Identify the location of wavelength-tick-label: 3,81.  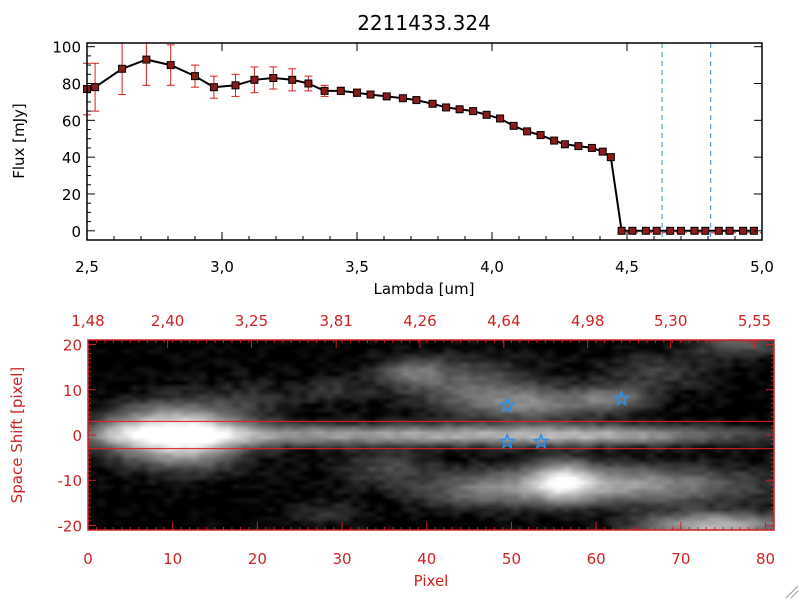
(335, 321).